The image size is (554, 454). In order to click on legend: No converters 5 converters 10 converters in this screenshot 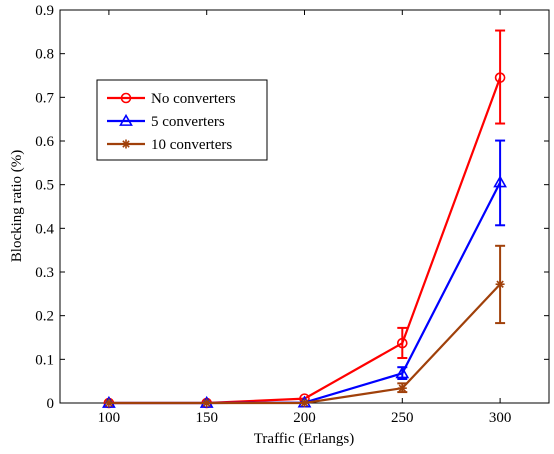, I will do `click(182, 120)`.